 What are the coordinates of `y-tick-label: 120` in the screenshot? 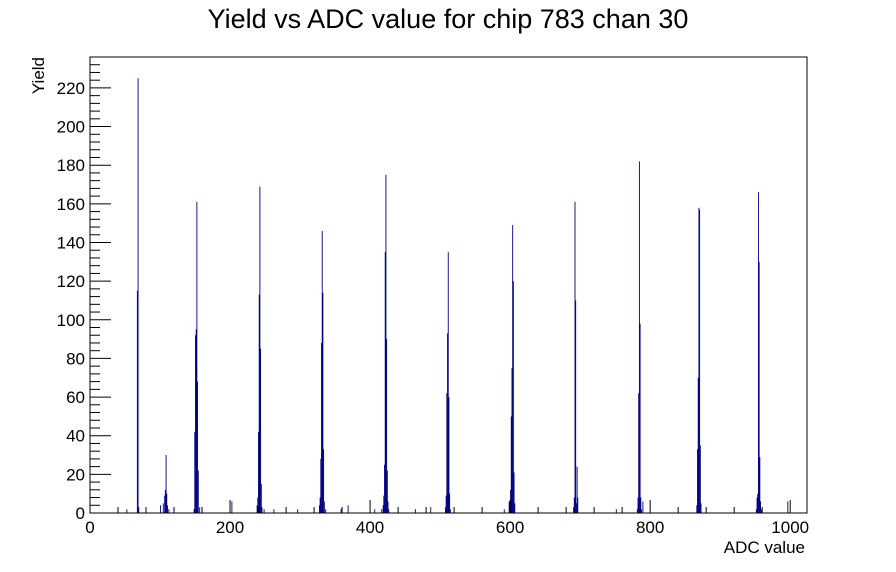 It's located at (71, 281).